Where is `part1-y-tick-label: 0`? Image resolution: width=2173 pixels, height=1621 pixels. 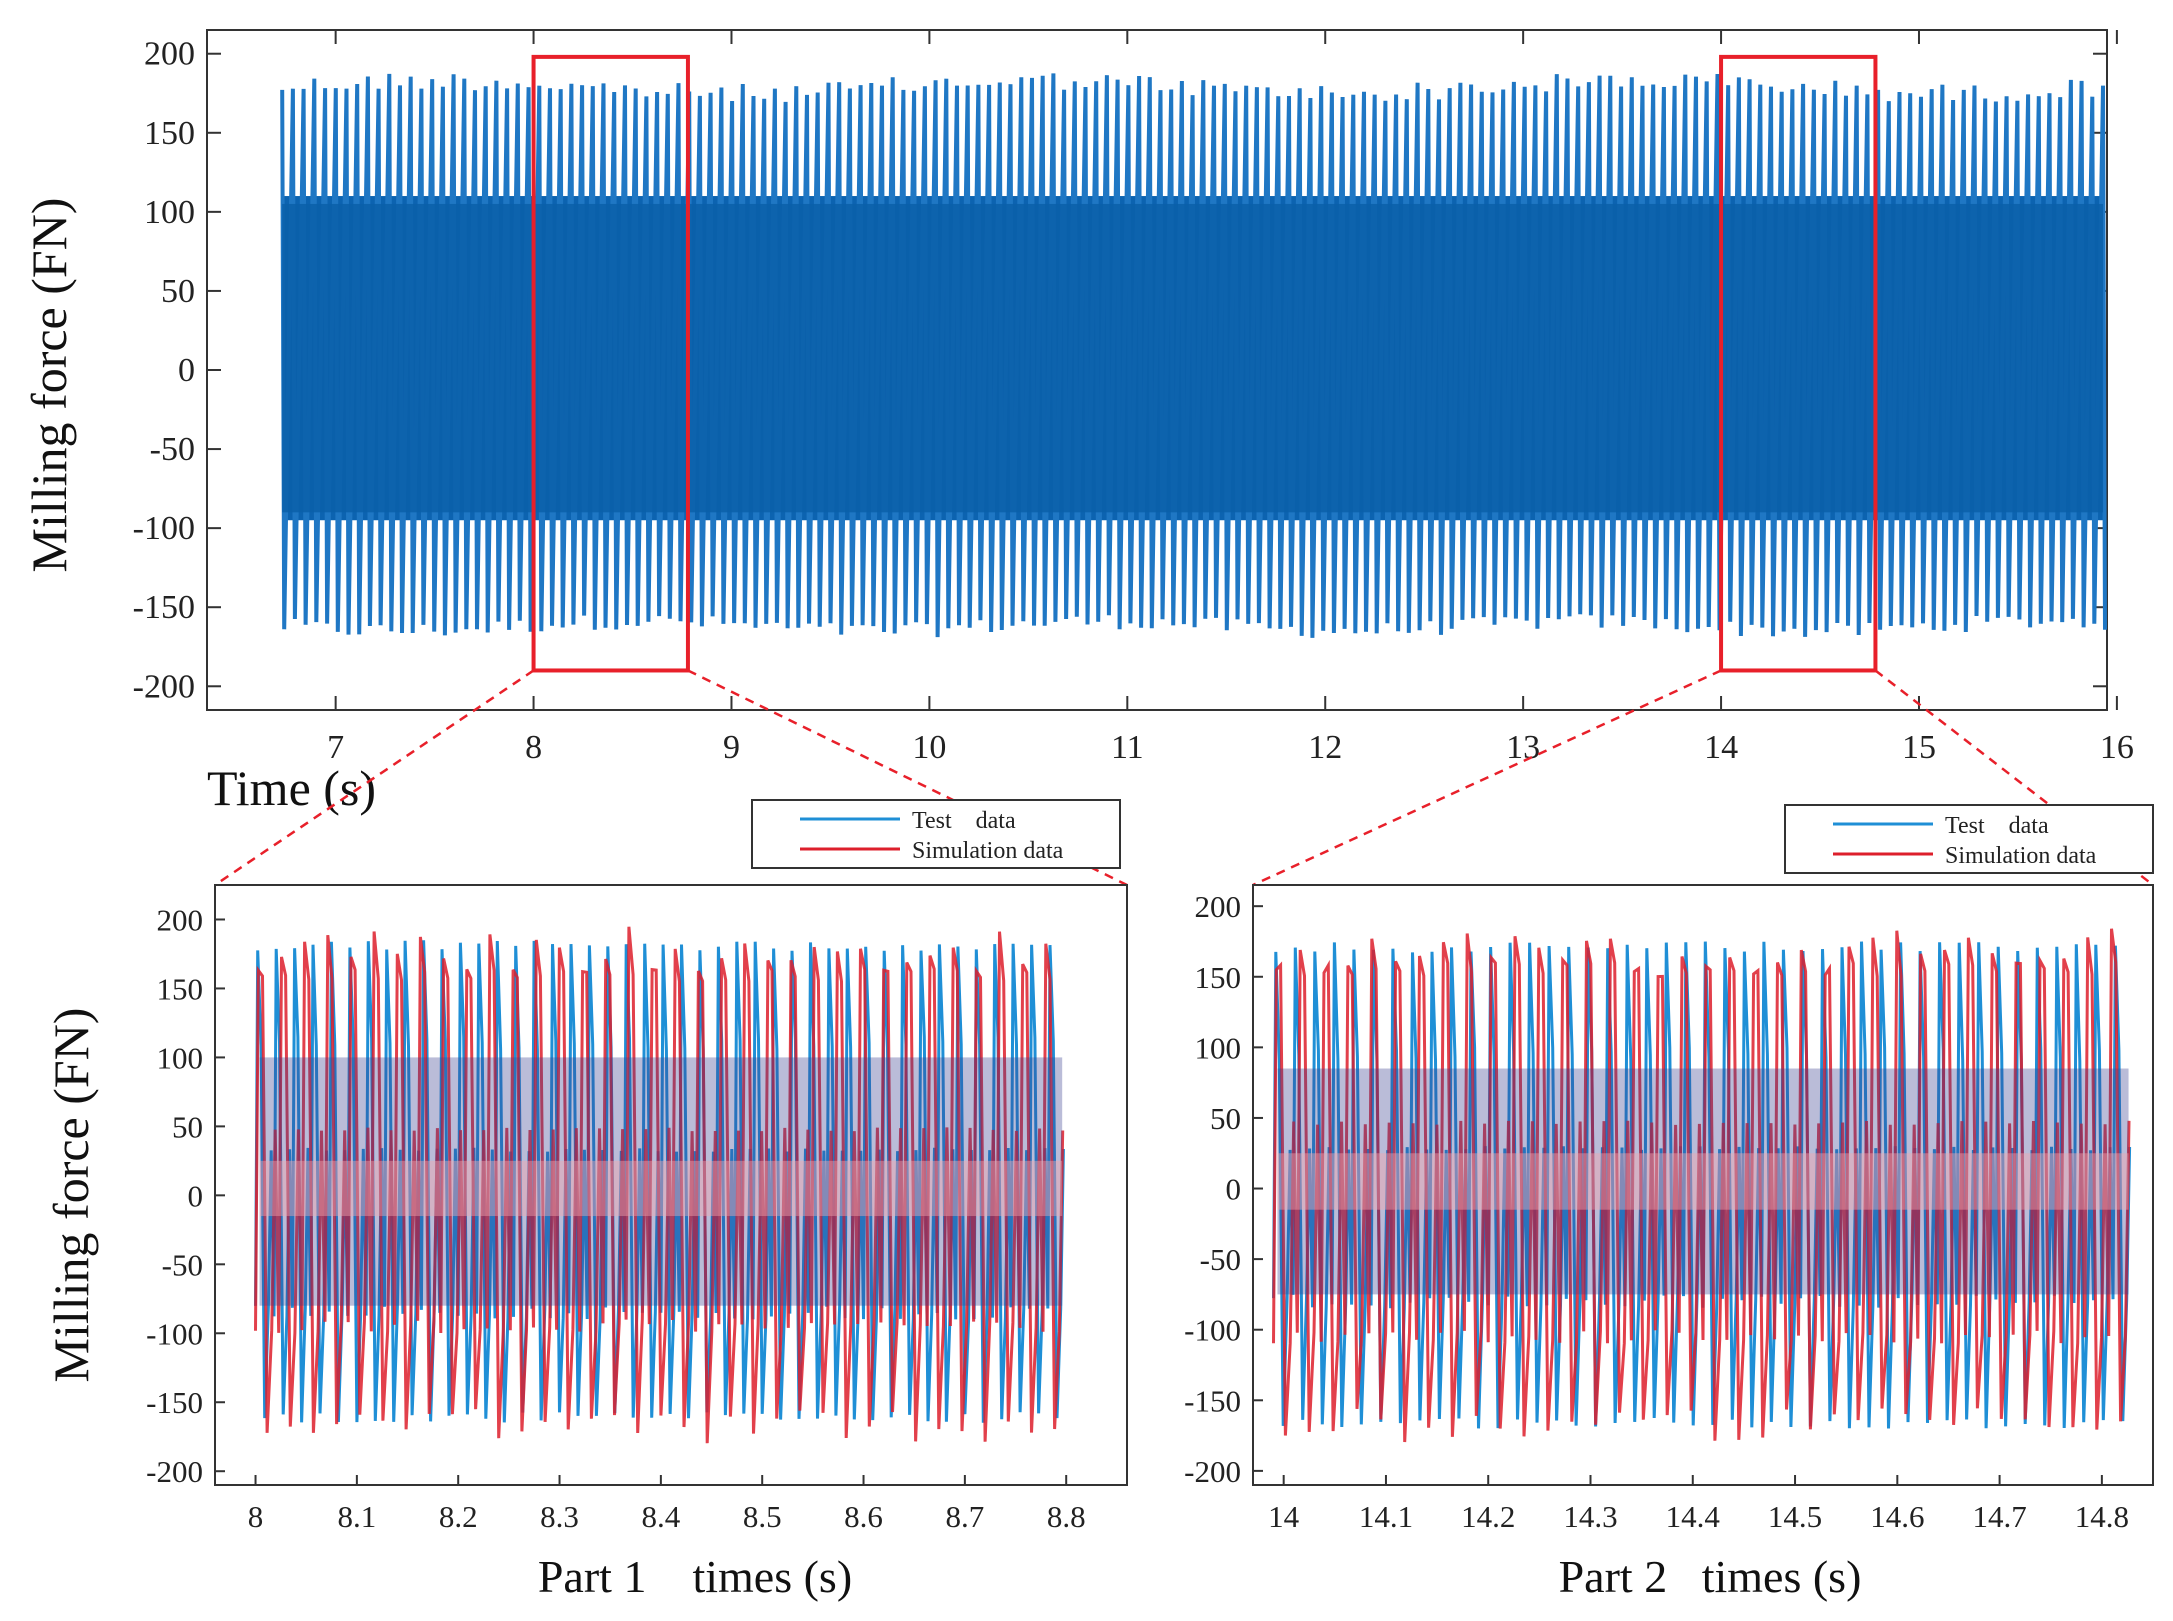 part1-y-tick-label: 0 is located at coordinates (196, 1195).